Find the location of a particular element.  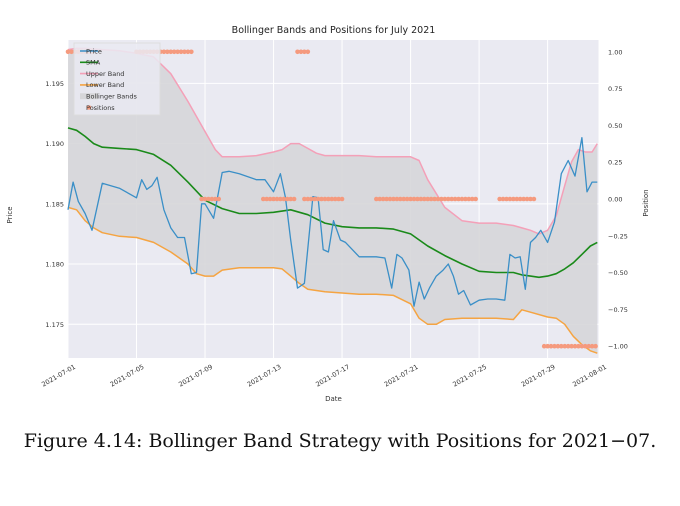

y-tick-label: 1.190 is located at coordinates (54, 144).